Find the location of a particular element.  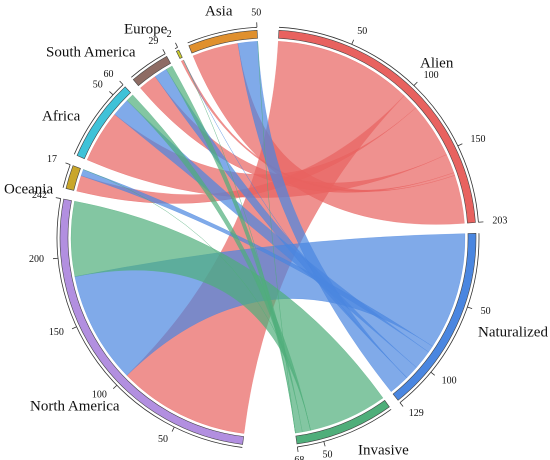

tick-label: 203 is located at coordinates (499, 221).